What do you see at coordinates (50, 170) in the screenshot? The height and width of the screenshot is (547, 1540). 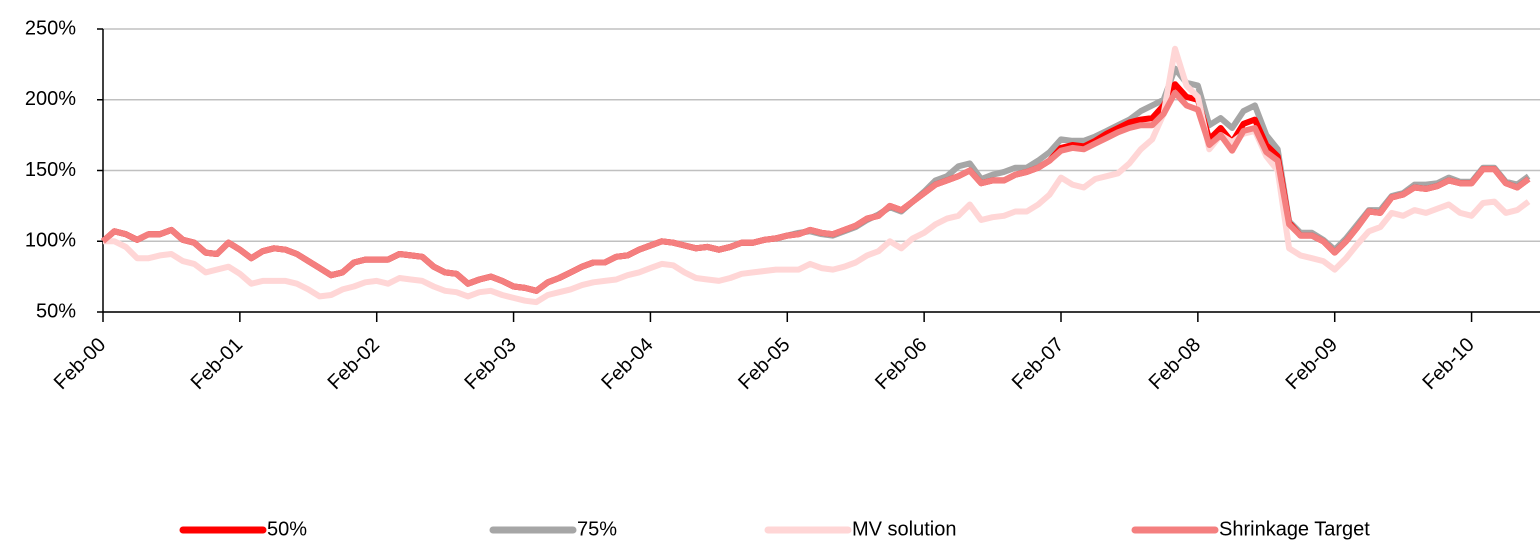 I see `y-tick-label: 150%` at bounding box center [50, 170].